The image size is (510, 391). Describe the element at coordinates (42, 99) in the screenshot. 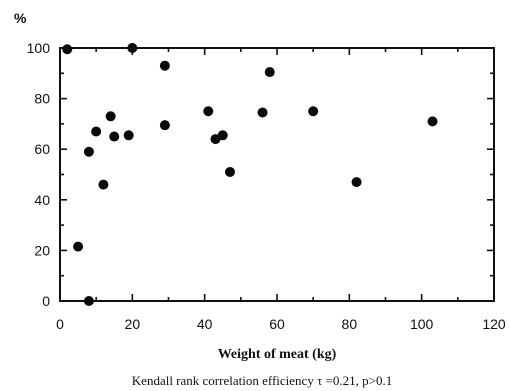

I see `y-tick-label: 80` at that location.